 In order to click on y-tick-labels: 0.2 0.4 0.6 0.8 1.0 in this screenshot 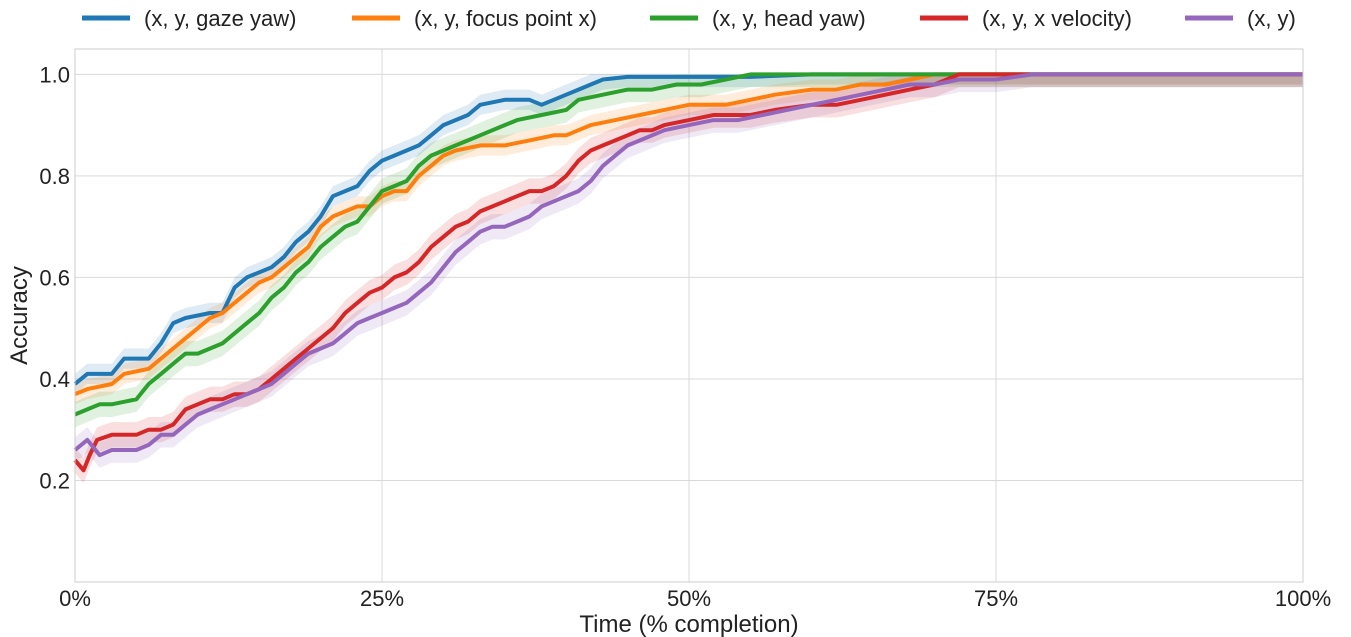, I will do `click(54, 277)`.